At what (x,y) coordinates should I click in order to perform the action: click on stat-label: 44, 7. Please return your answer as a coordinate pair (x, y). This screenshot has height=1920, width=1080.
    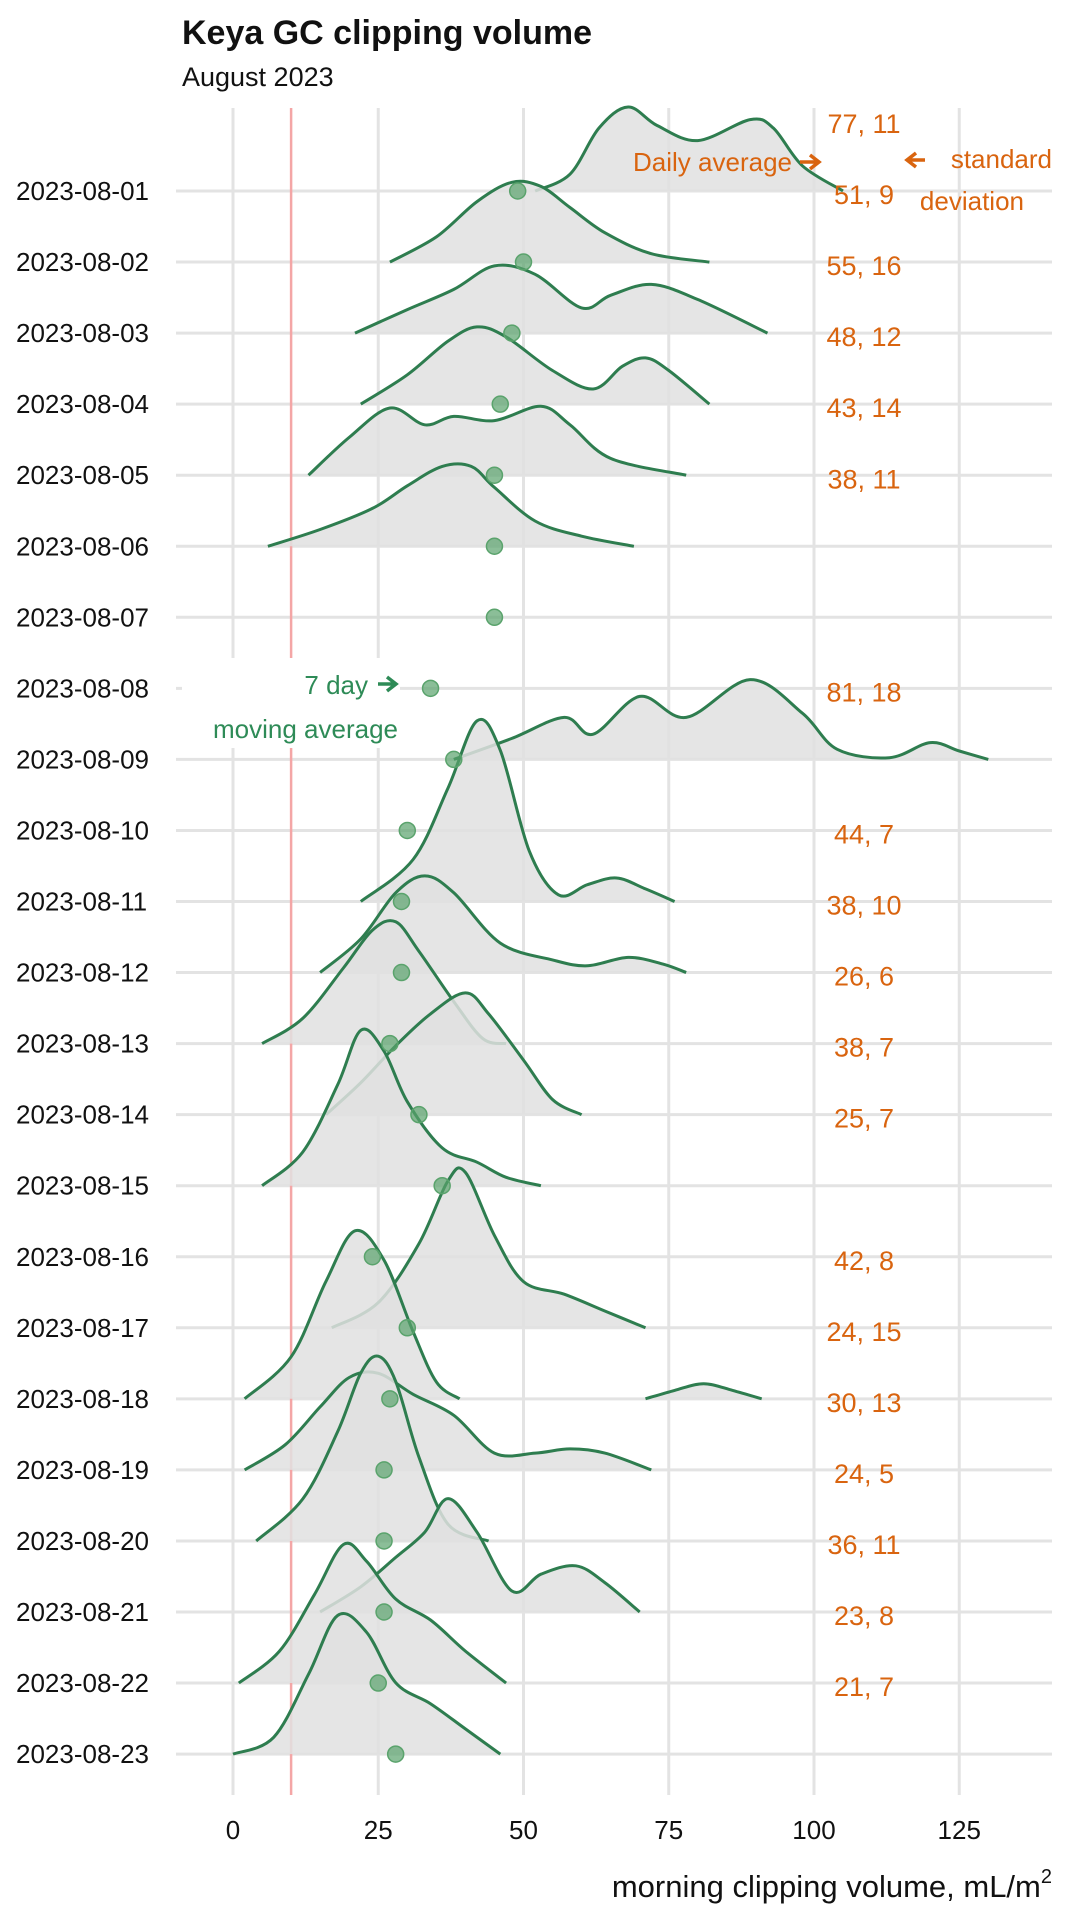
    Looking at the image, I should click on (864, 835).